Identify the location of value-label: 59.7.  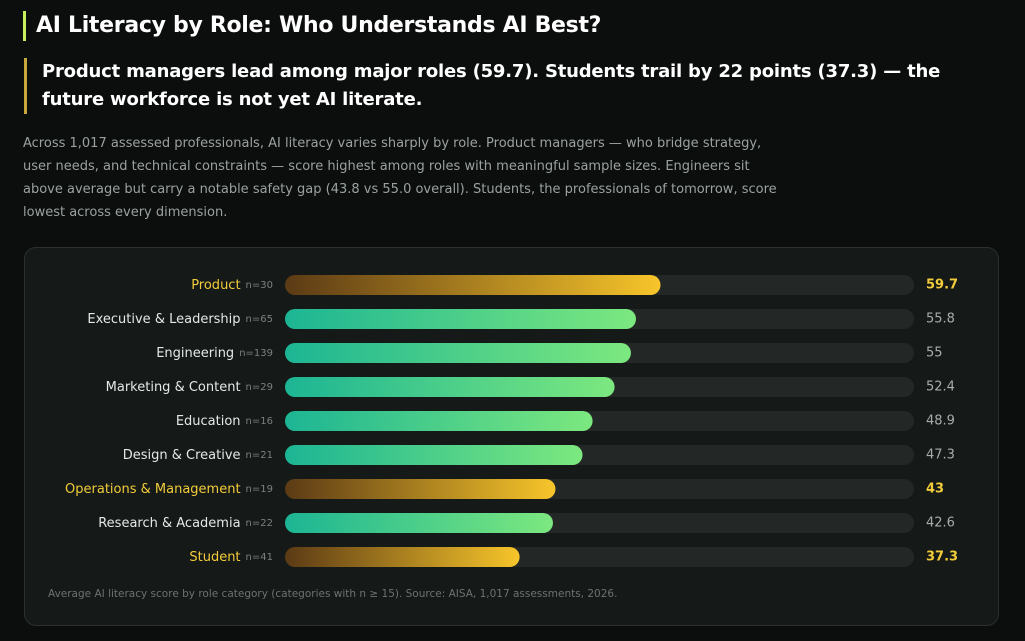
(942, 285).